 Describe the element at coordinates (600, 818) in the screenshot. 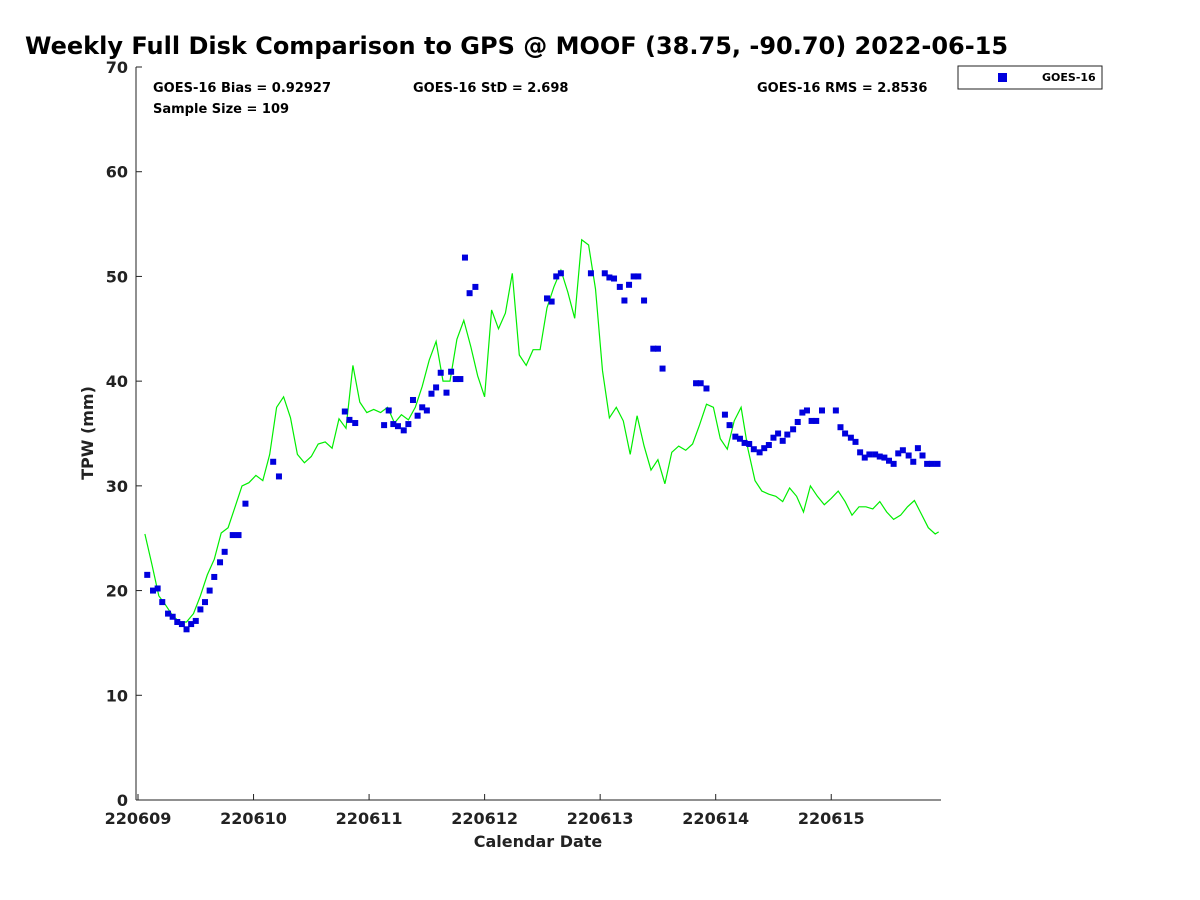

I see `x-tick-label: 220613` at that location.